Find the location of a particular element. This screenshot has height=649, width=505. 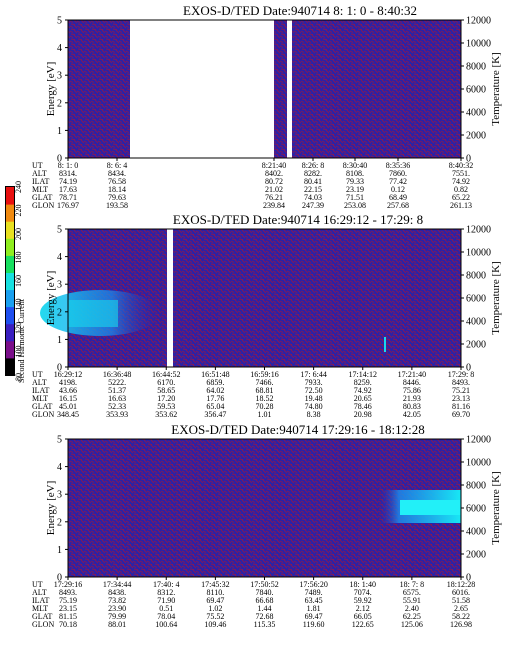

orbit-value: 81.16 is located at coordinates (461, 406).